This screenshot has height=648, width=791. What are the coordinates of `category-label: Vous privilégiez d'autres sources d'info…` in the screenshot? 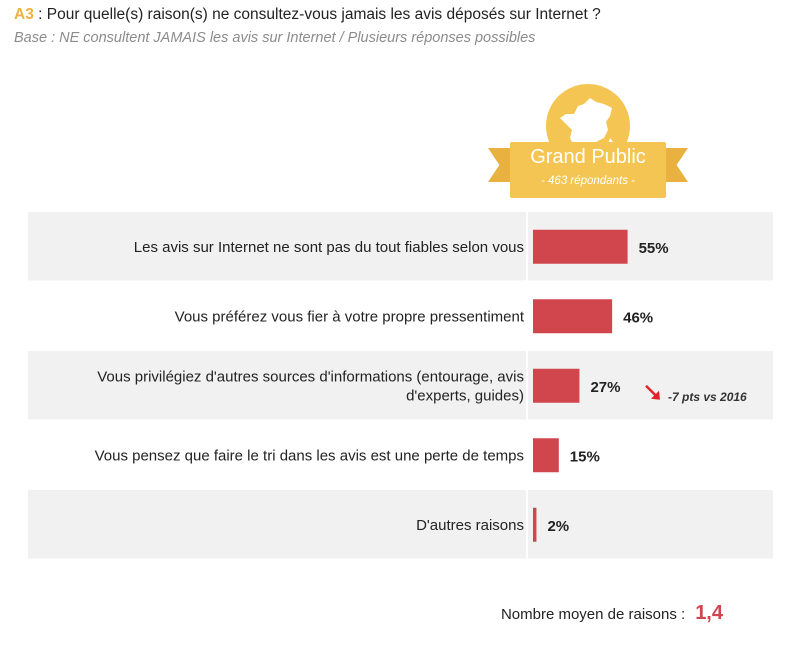 It's located at (310, 386).